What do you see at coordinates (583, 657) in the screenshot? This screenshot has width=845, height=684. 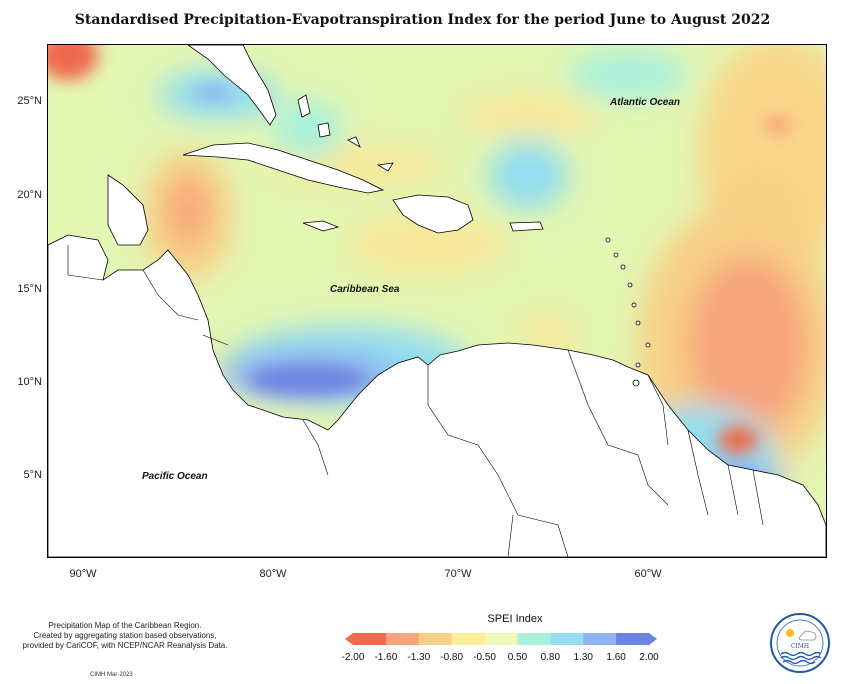 I see `legend-label: 1.30` at bounding box center [583, 657].